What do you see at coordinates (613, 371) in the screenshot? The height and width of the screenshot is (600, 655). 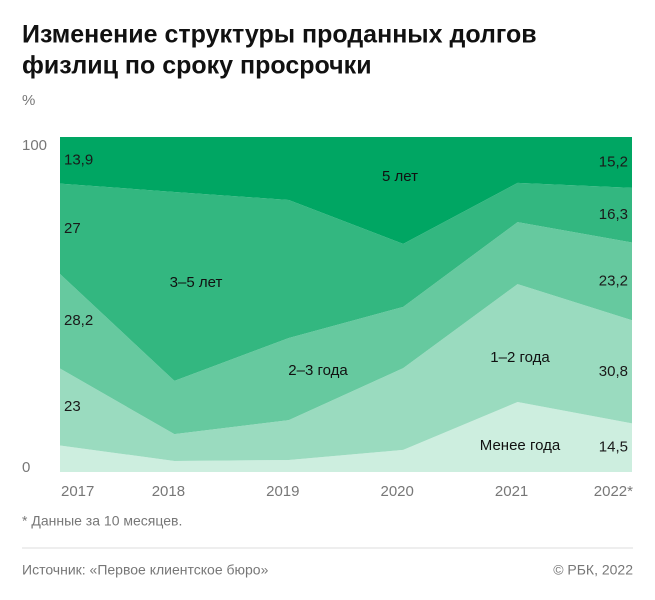 I see `value-label: 30,8` at bounding box center [613, 371].